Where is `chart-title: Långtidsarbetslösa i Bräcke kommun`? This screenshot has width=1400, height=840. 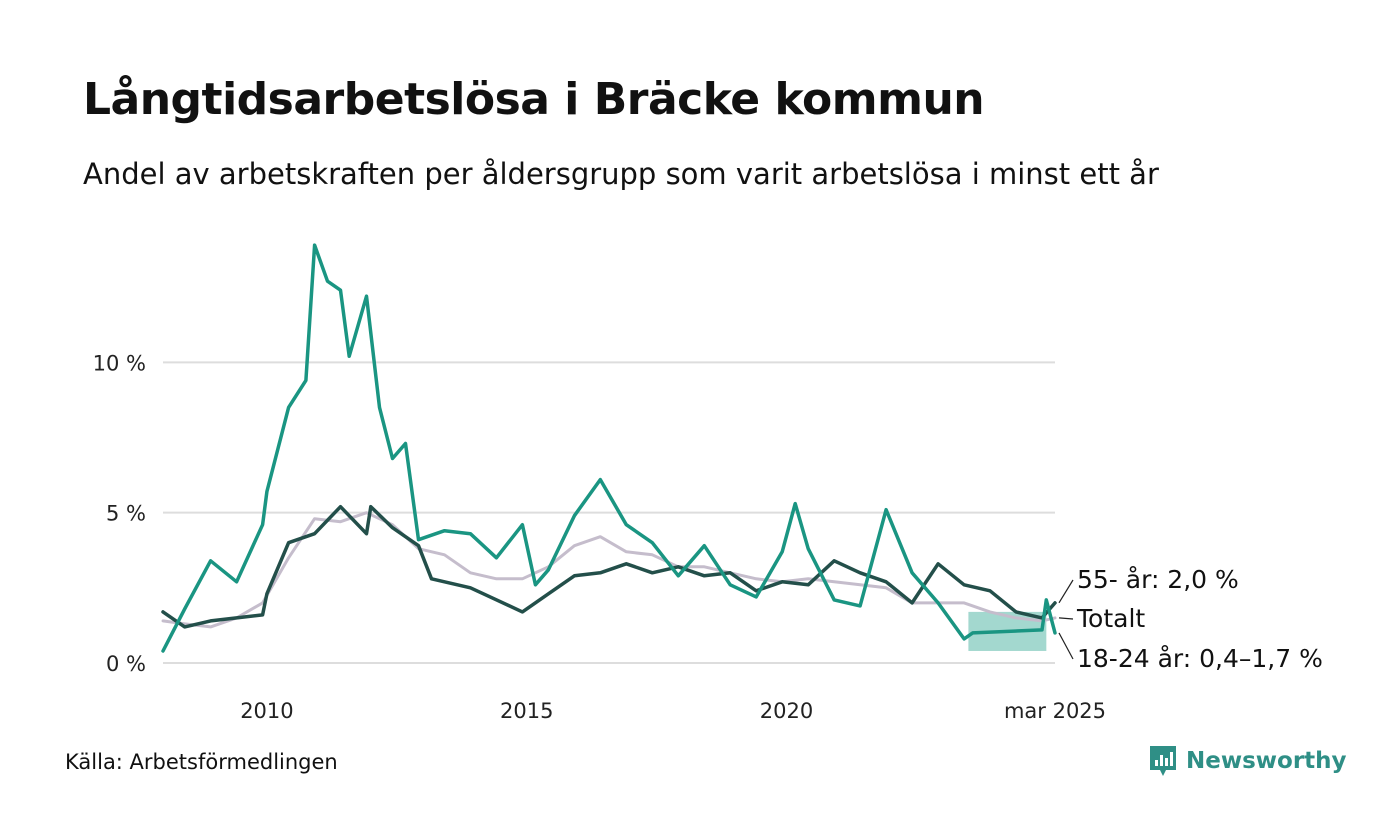 chart-title: Långtidsarbetslösa i Bräcke kommun is located at coordinates (534, 99).